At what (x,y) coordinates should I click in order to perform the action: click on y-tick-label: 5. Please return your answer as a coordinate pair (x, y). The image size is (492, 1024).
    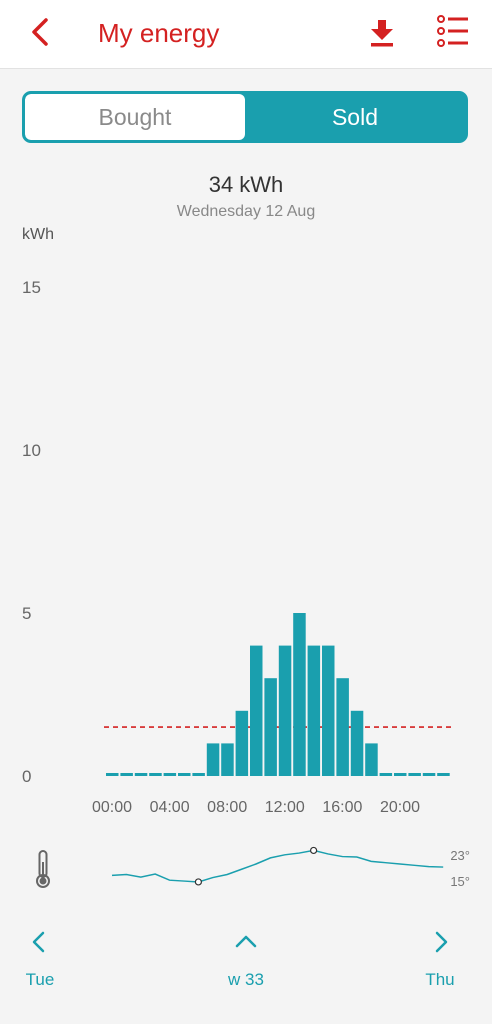
    Looking at the image, I should click on (26, 613).